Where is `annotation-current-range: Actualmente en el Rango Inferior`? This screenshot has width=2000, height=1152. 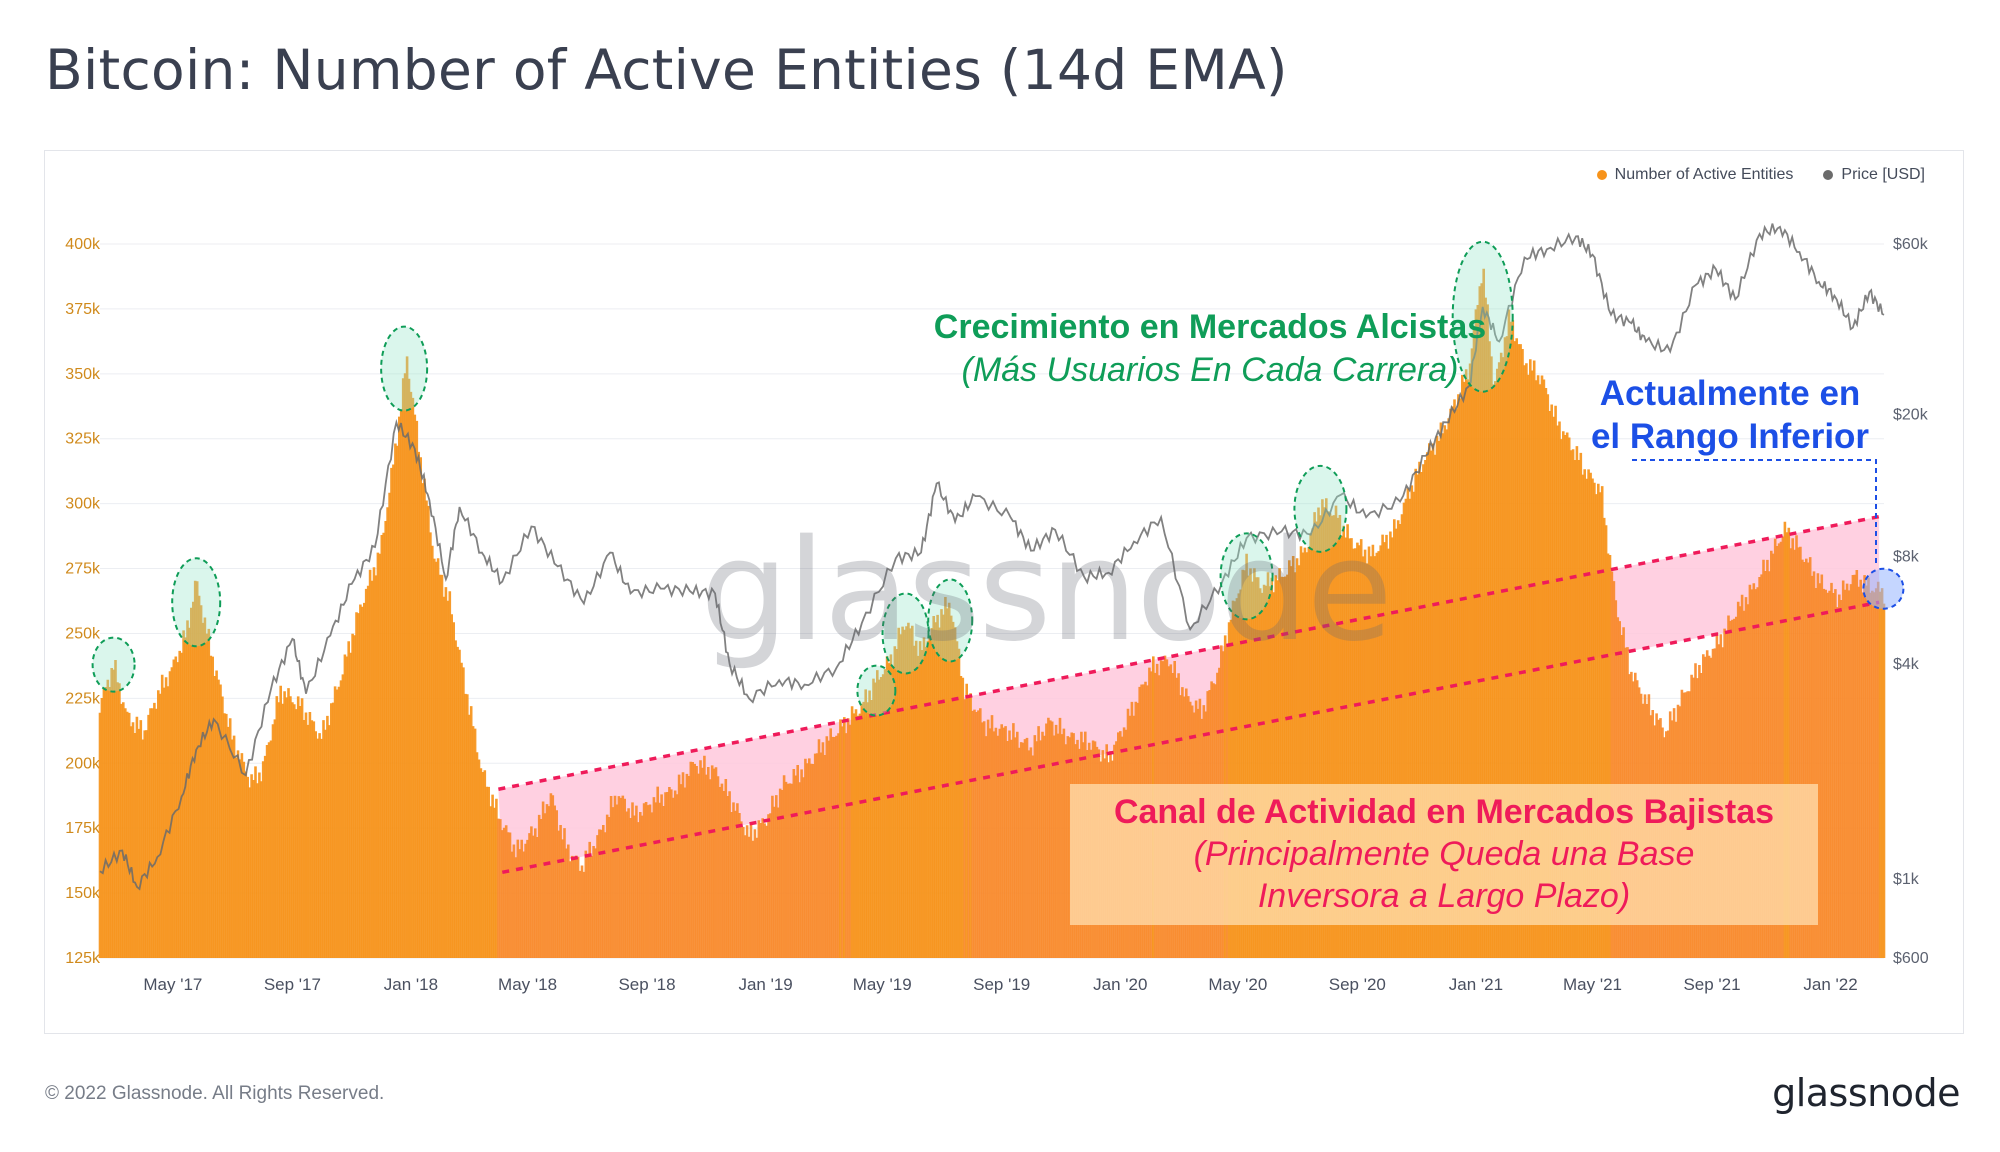
annotation-current-range: Actualmente en el Rango Inferior is located at coordinates (1730, 415).